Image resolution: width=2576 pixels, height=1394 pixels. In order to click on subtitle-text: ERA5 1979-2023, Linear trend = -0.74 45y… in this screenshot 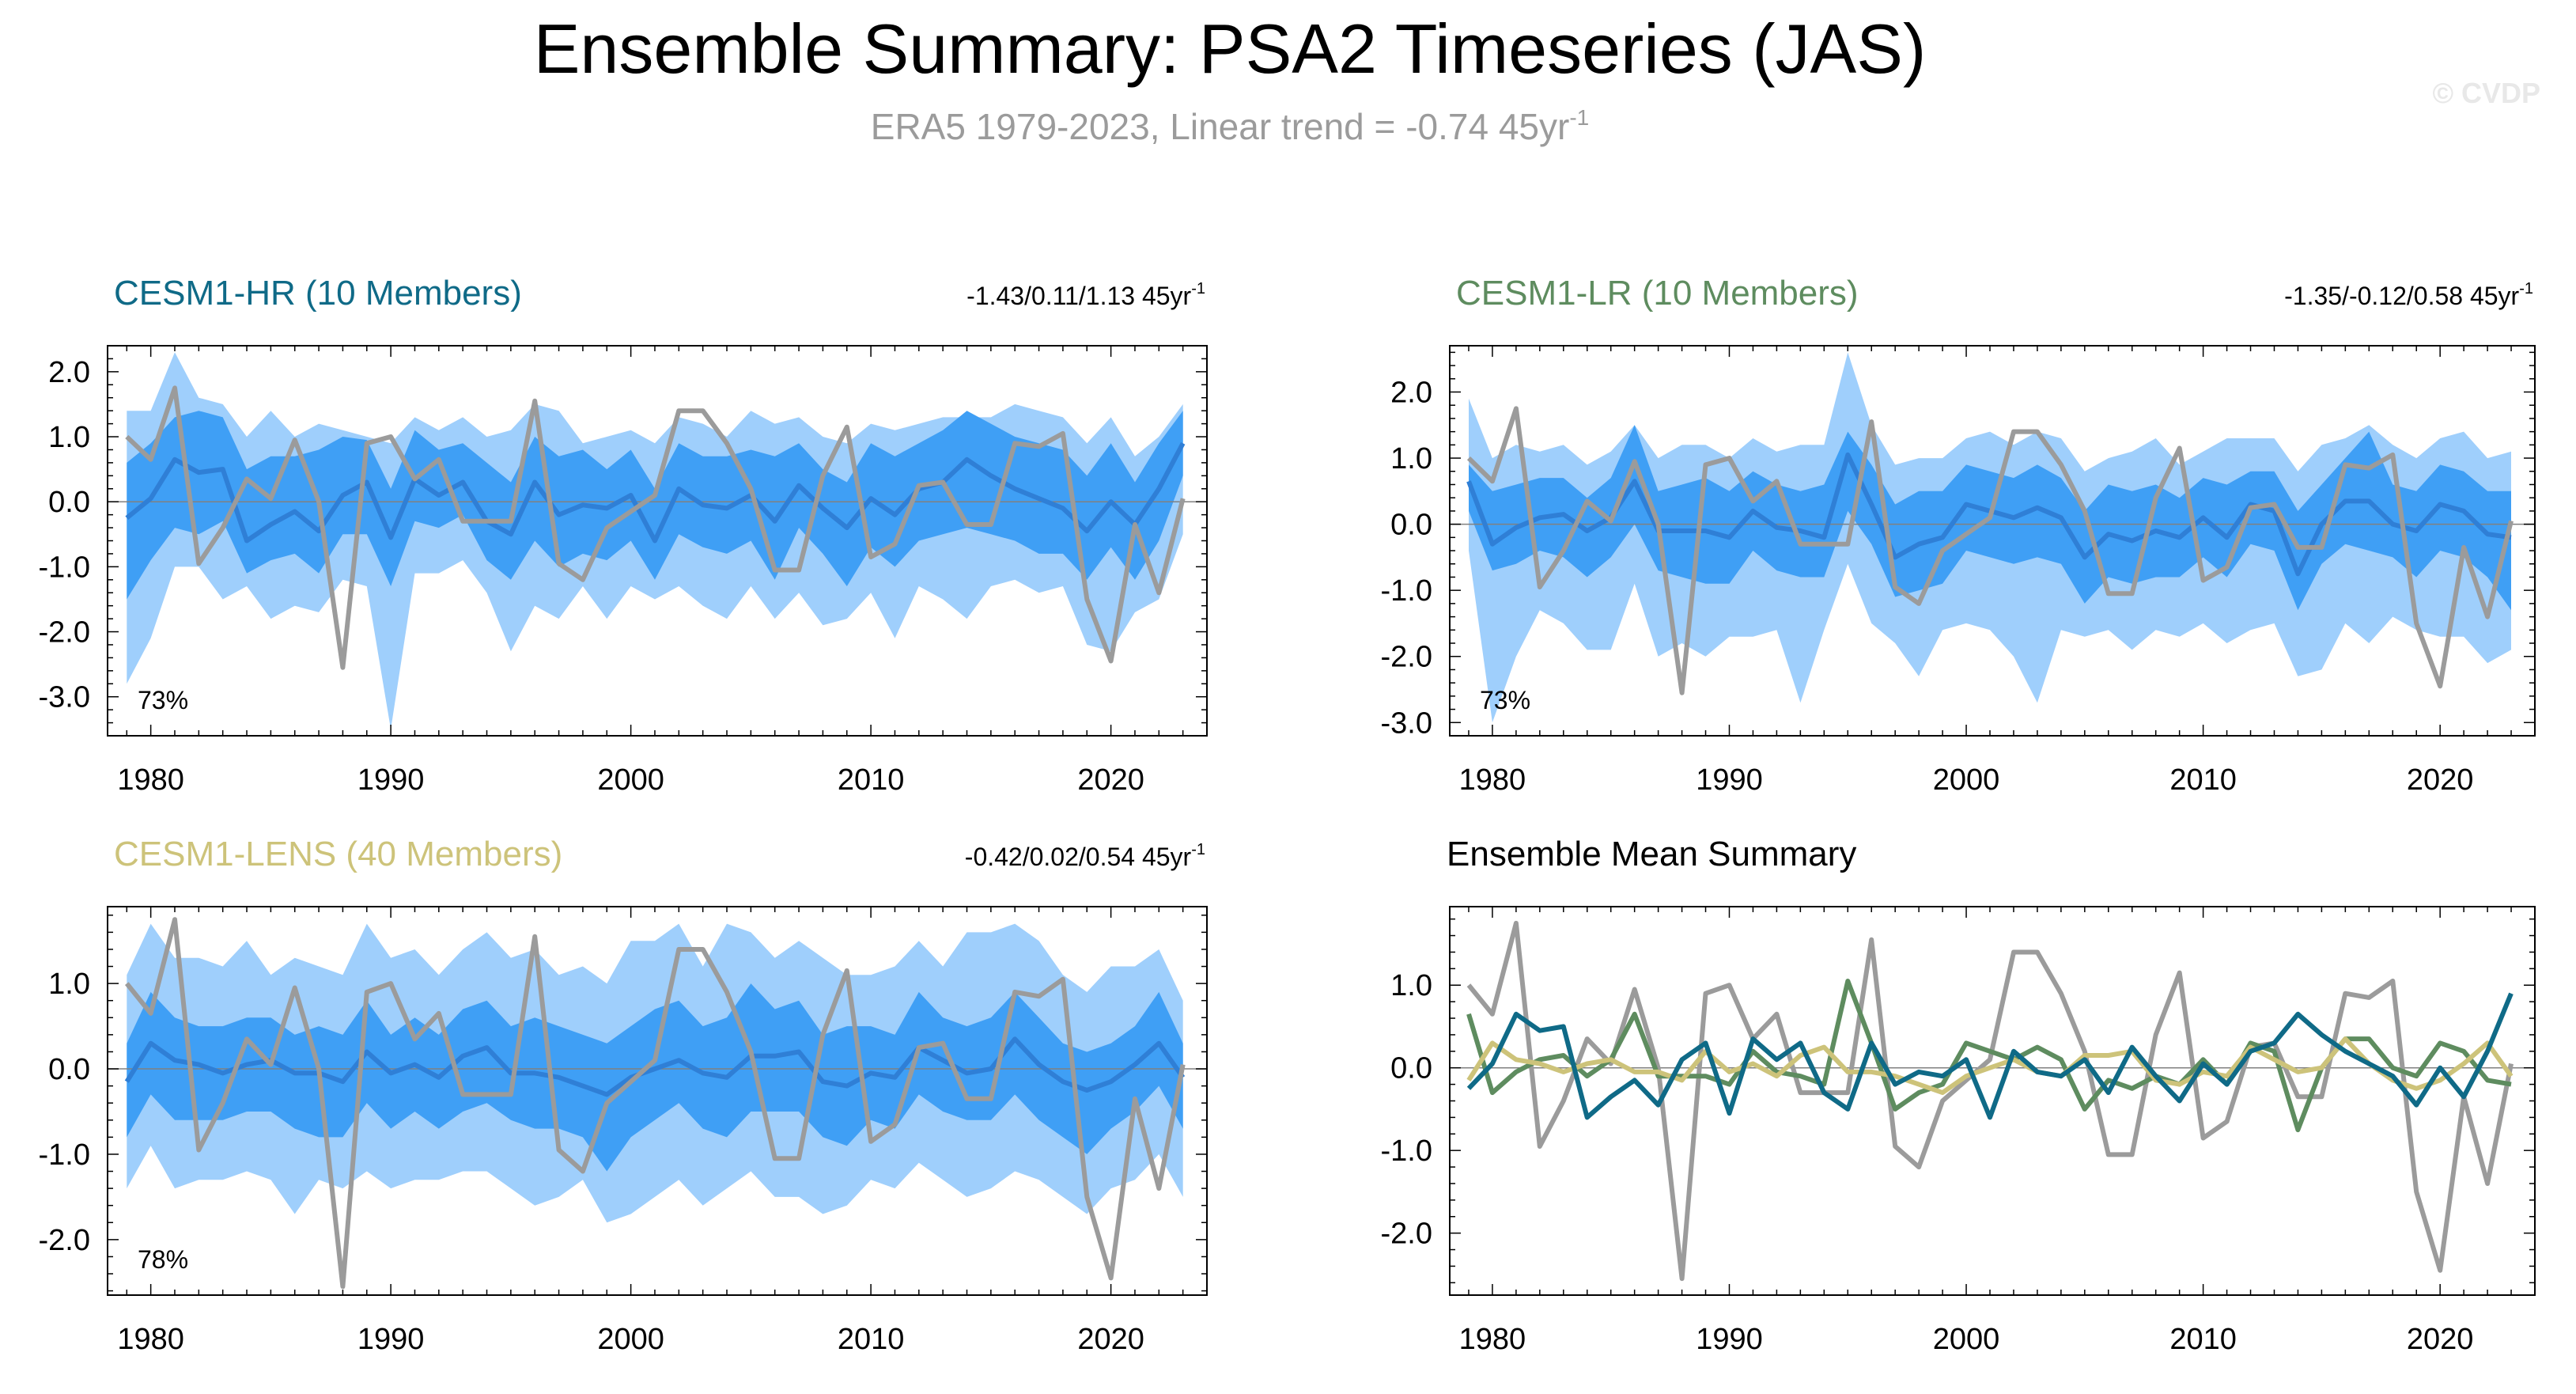, I will do `click(1220, 126)`.